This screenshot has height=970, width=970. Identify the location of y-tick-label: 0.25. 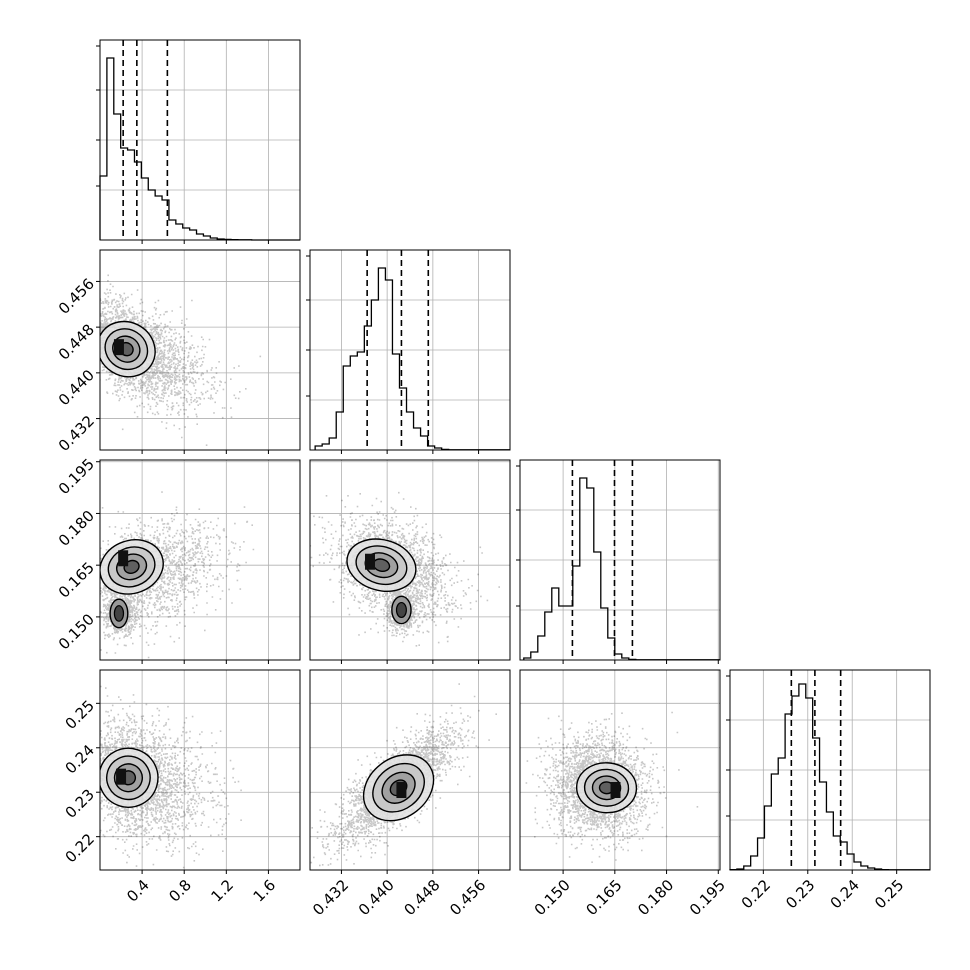
(80, 715).